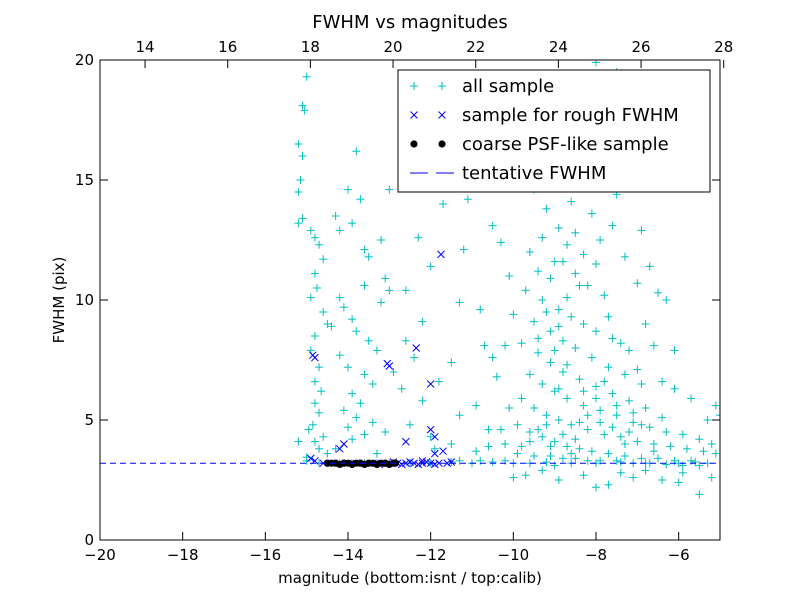  I want to click on legend-label: all sample, so click(508, 86).